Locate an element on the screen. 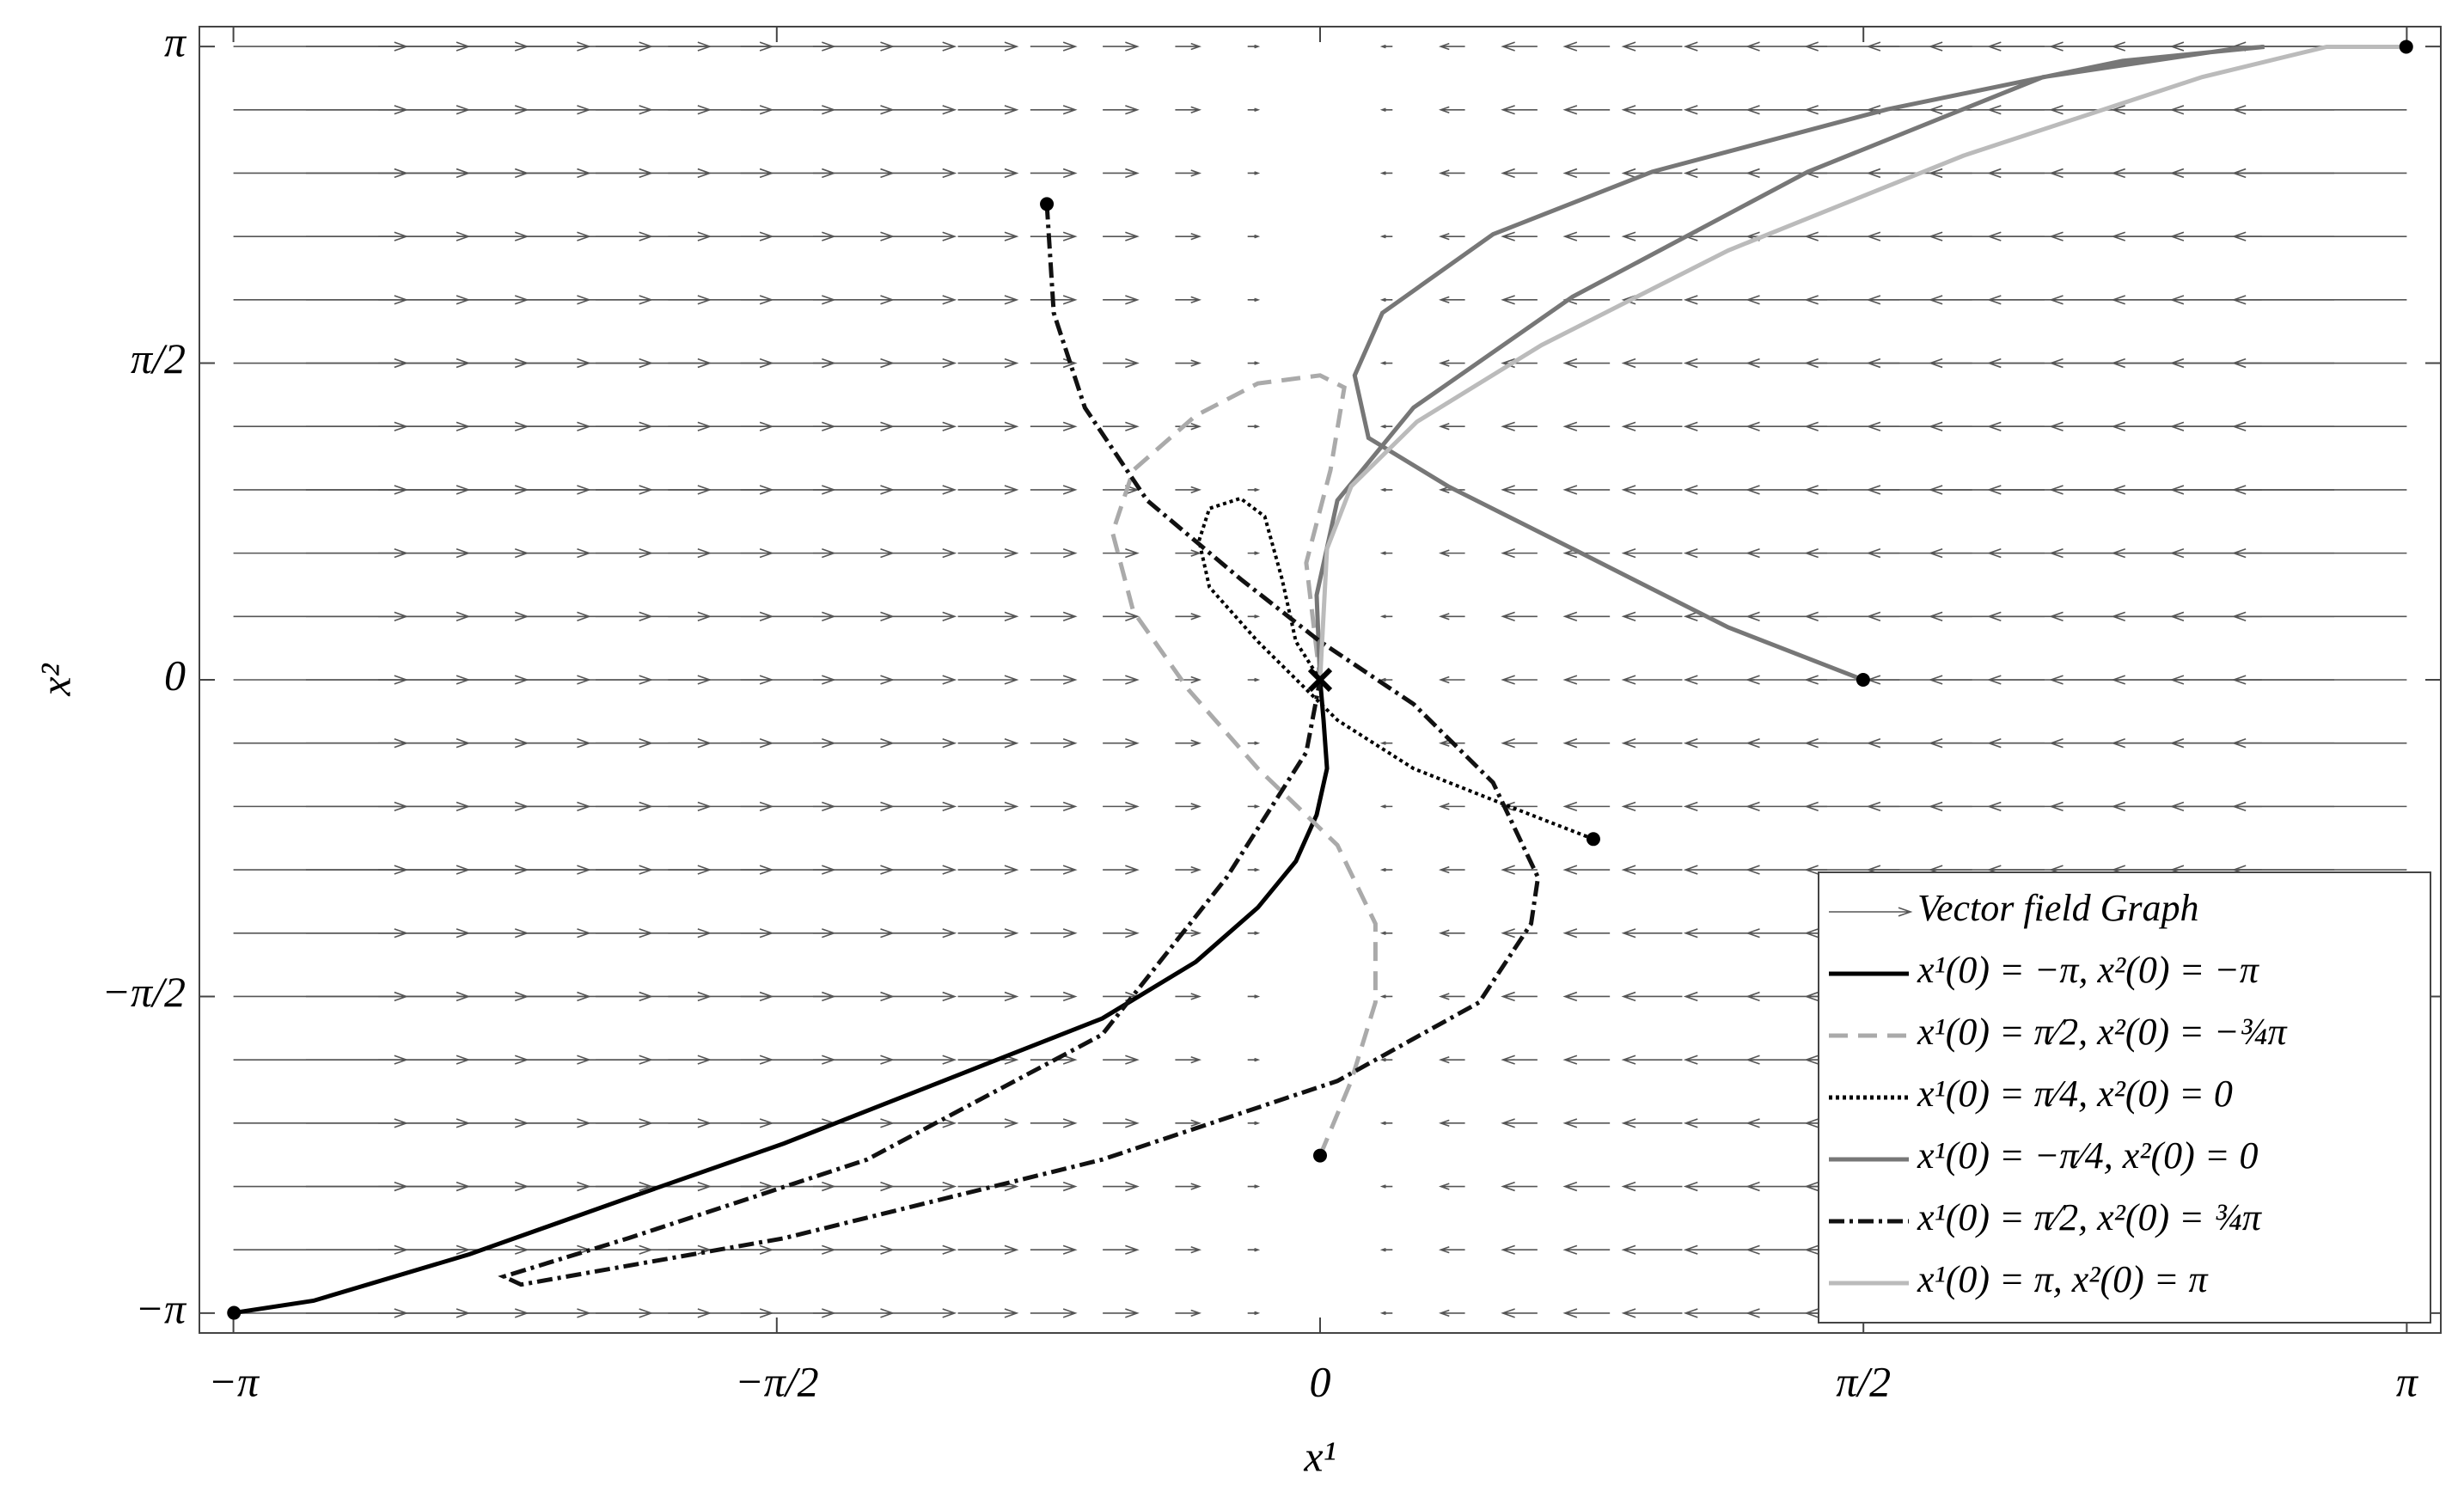 The height and width of the screenshot is (1504, 2464). legend-box is located at coordinates (2124, 1097).